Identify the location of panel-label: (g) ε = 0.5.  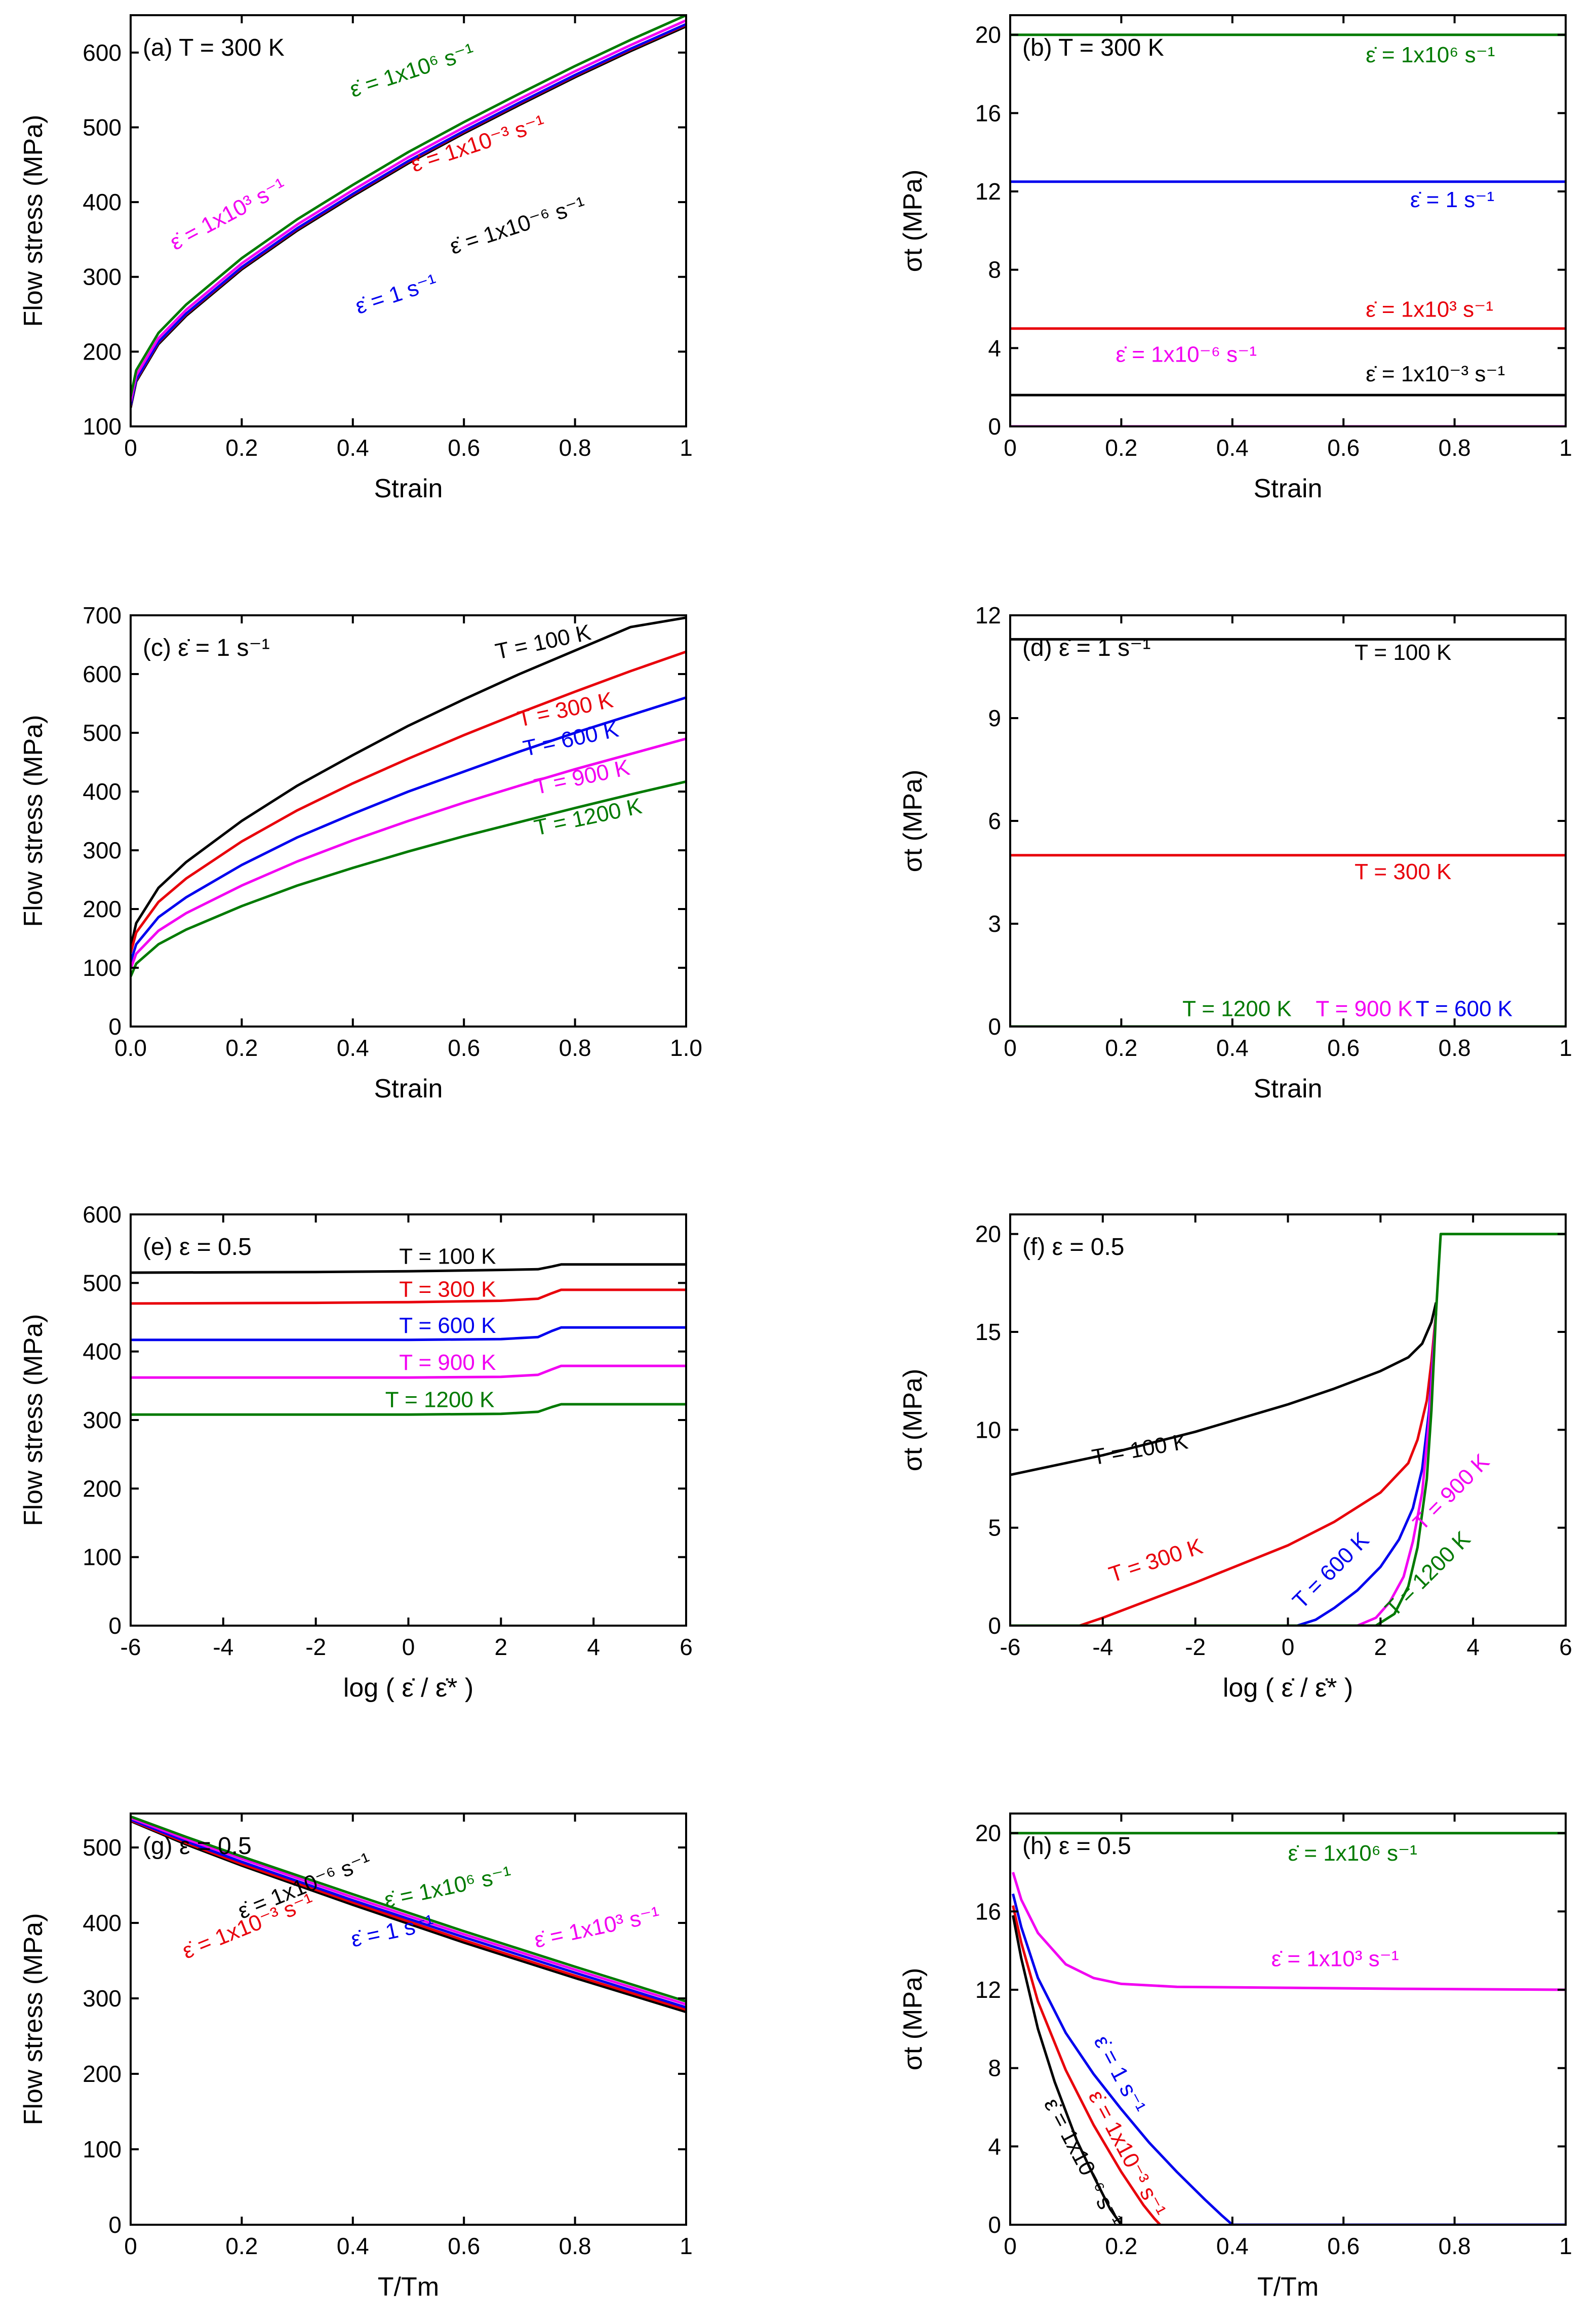
(197, 1846).